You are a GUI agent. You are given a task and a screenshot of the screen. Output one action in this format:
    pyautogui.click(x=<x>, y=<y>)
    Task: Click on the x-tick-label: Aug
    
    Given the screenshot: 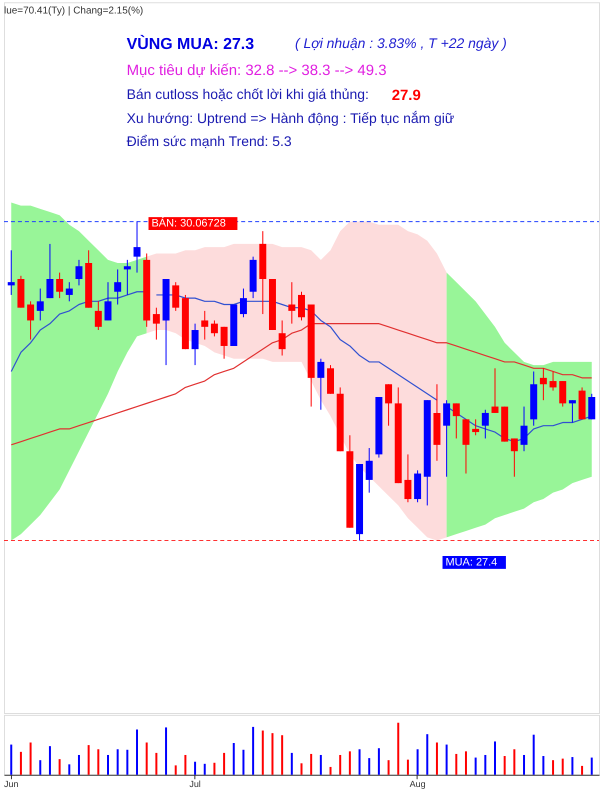 What is the action you would take?
    pyautogui.click(x=418, y=784)
    